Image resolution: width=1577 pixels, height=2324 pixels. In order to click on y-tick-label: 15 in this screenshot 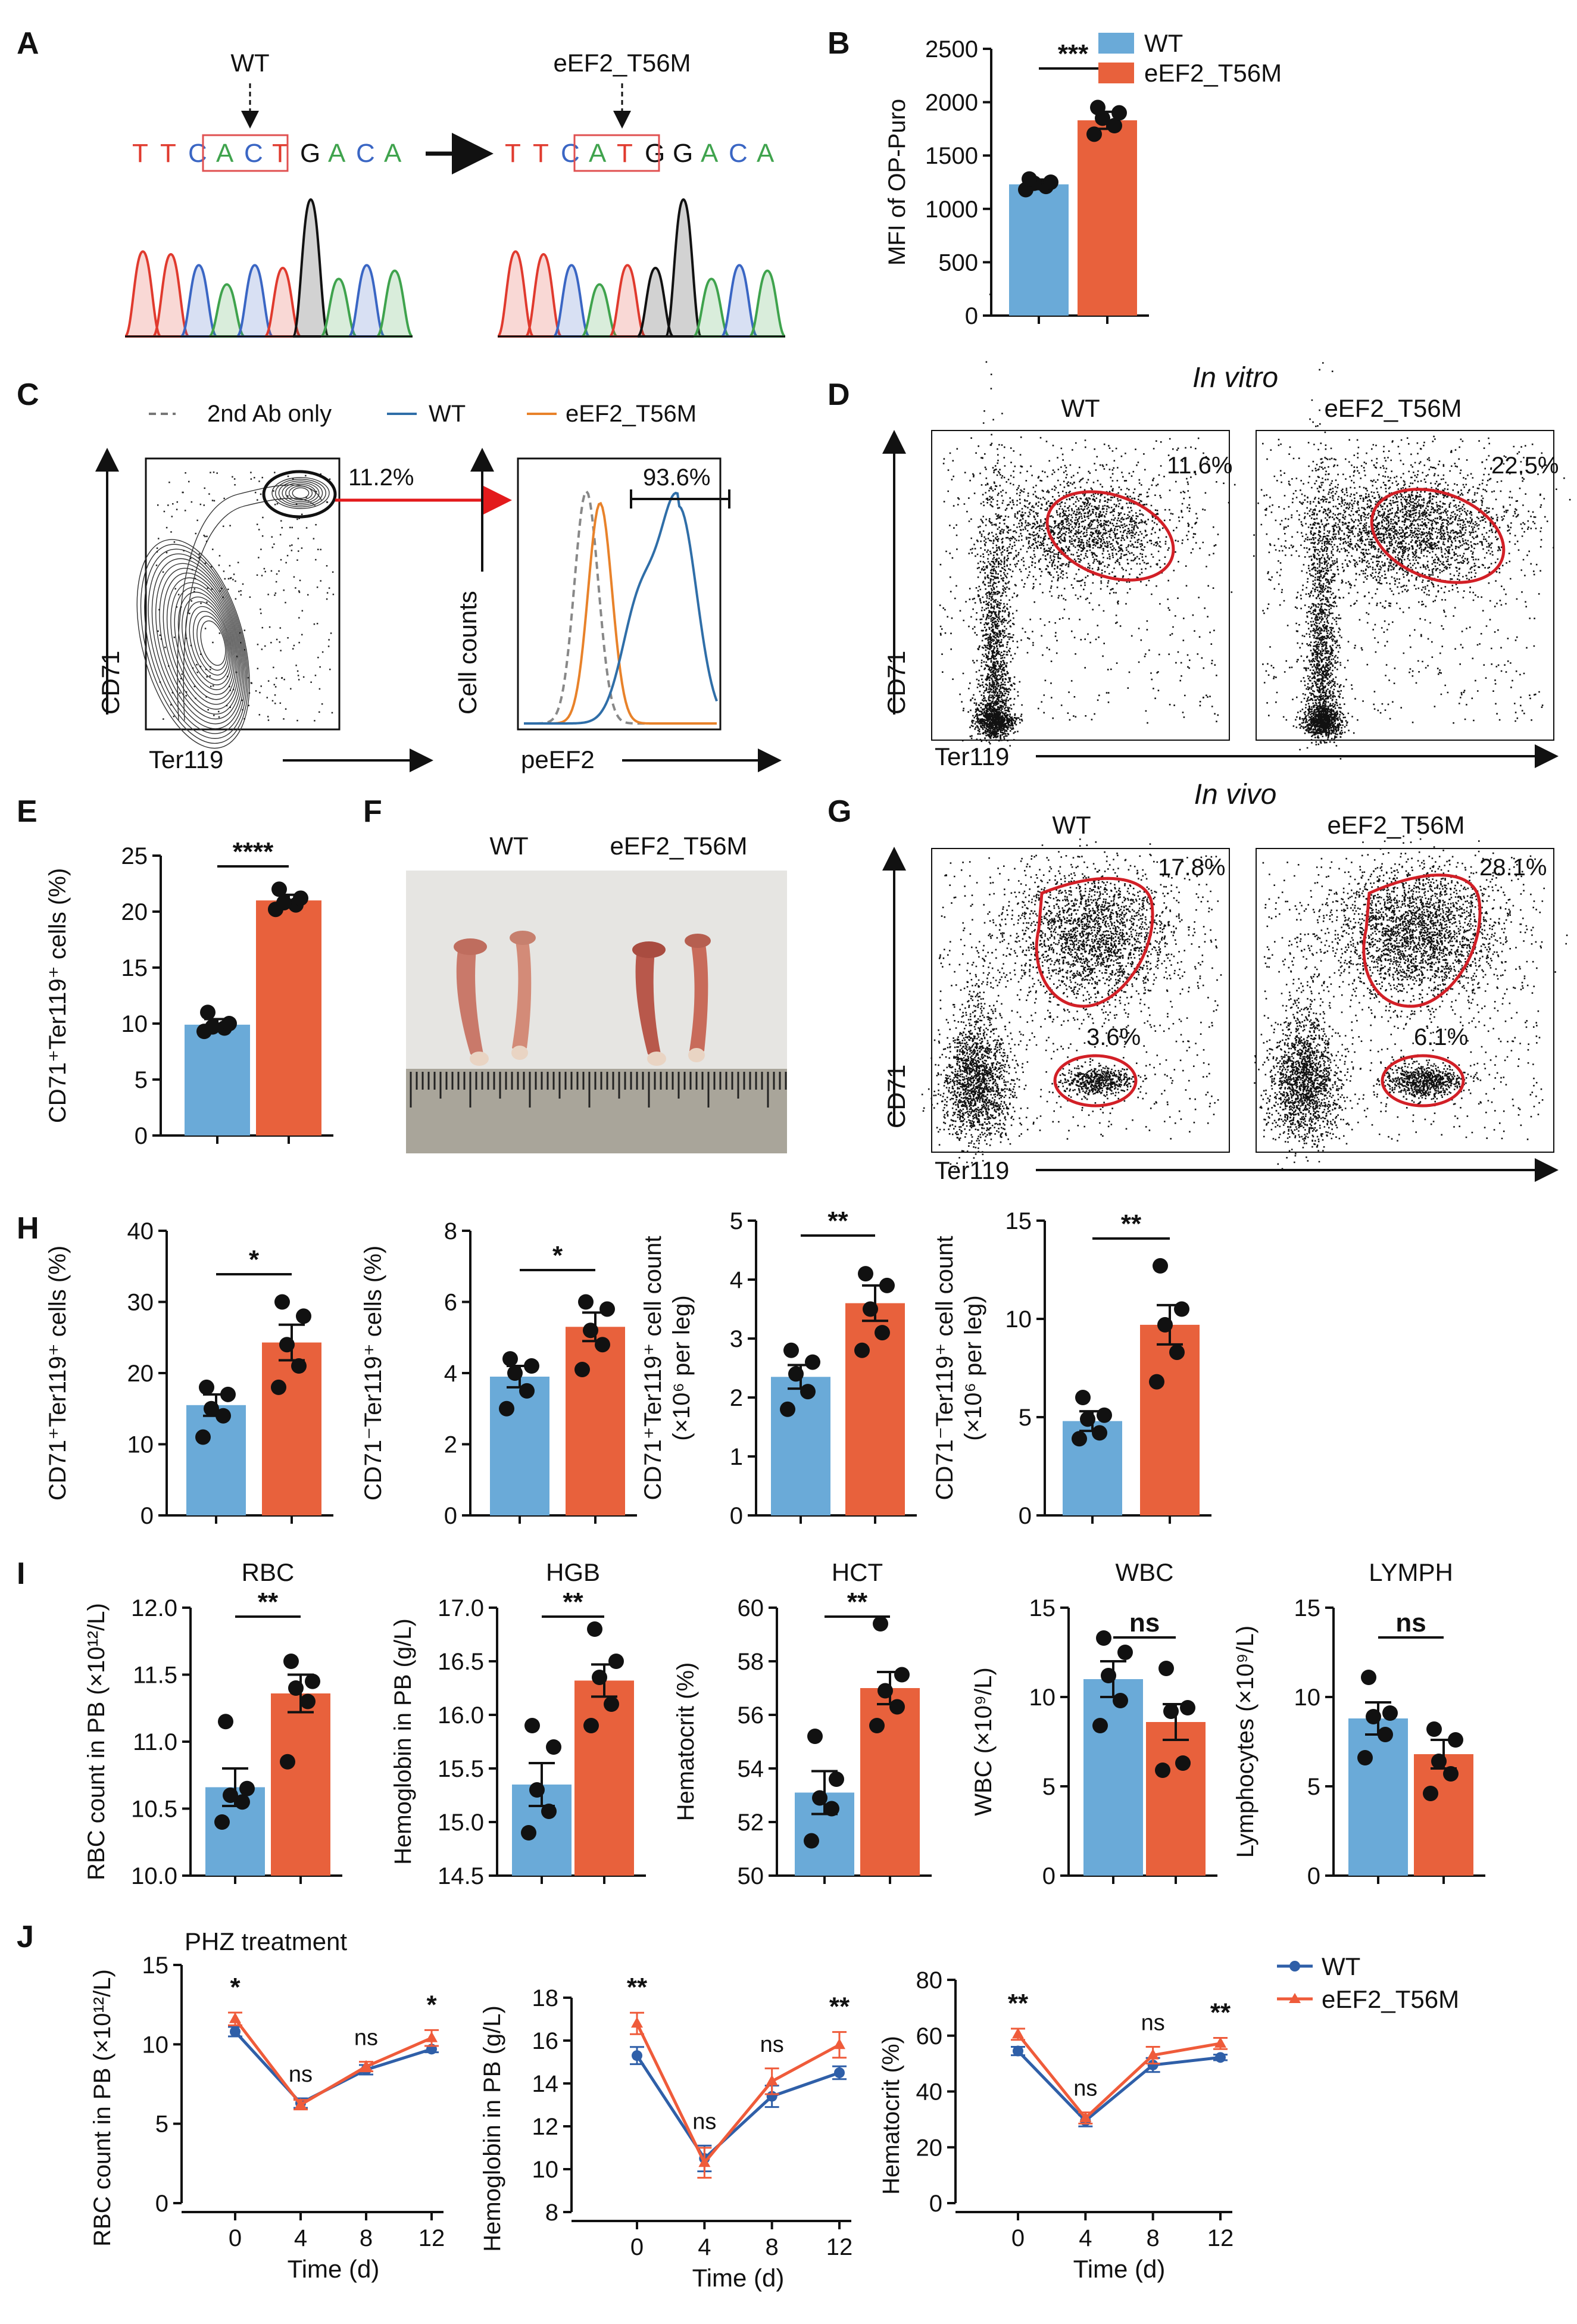, I will do `click(1018, 1221)`.